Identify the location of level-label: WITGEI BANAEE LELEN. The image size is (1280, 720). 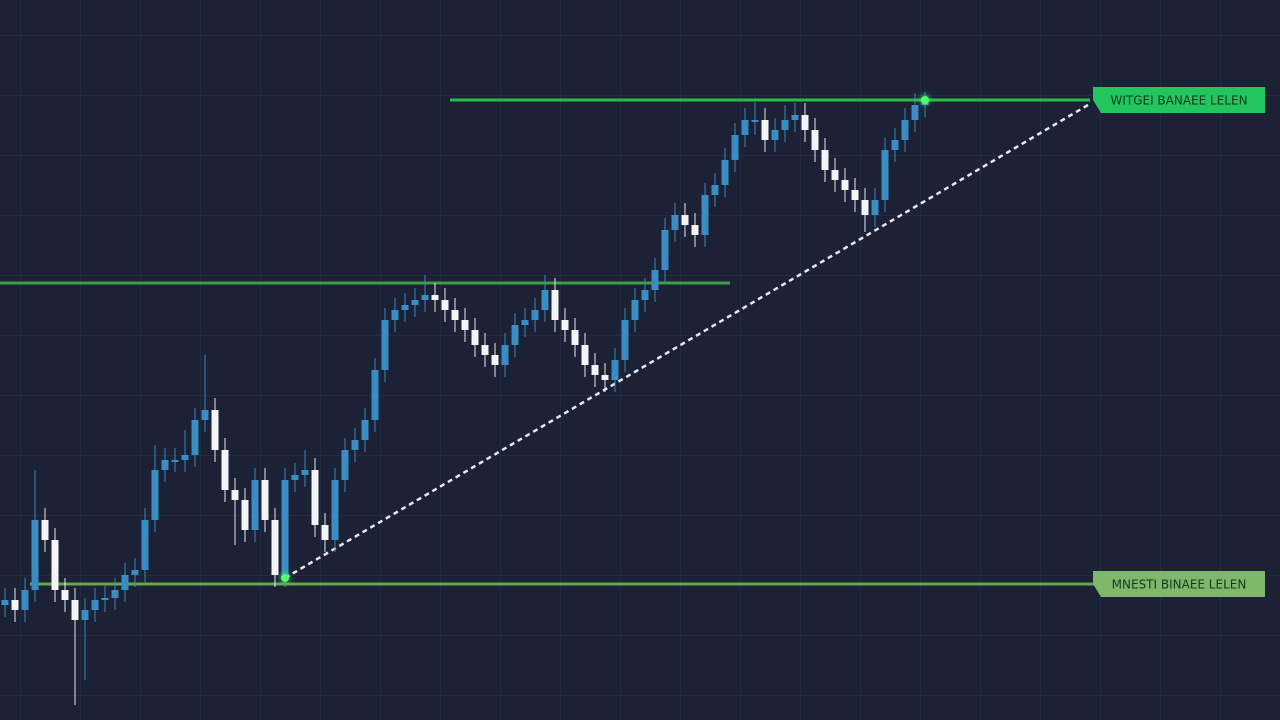
(1178, 101).